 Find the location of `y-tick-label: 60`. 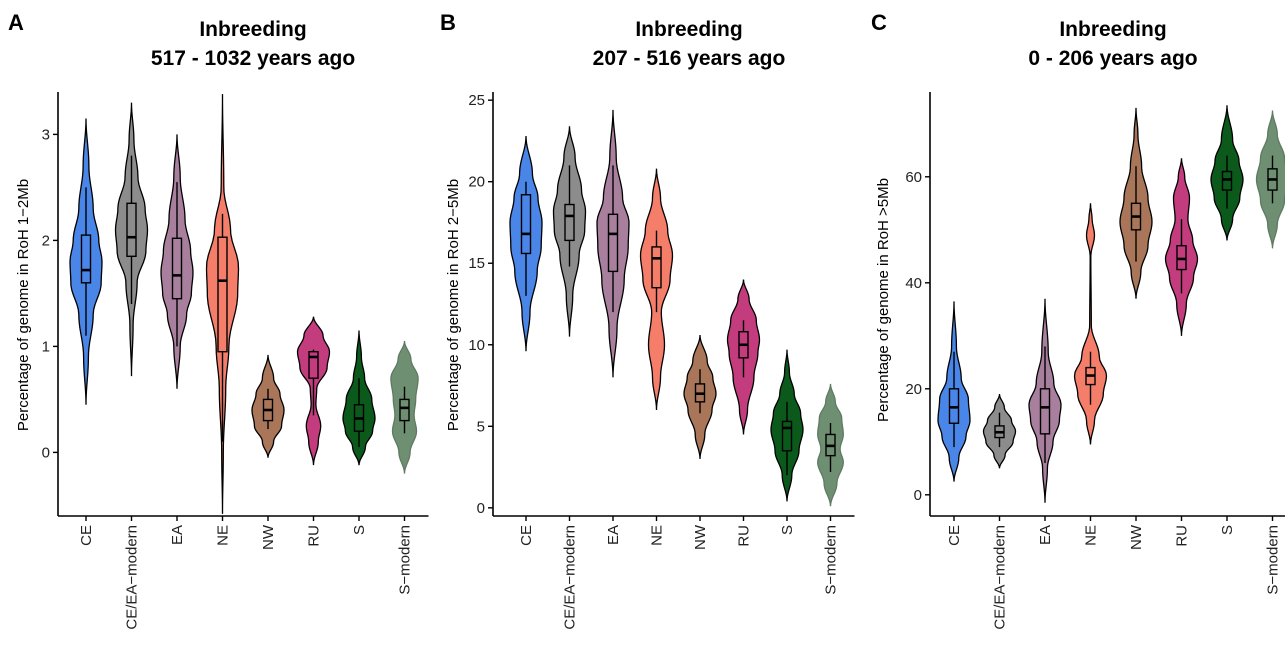

y-tick-label: 60 is located at coordinates (913, 177).